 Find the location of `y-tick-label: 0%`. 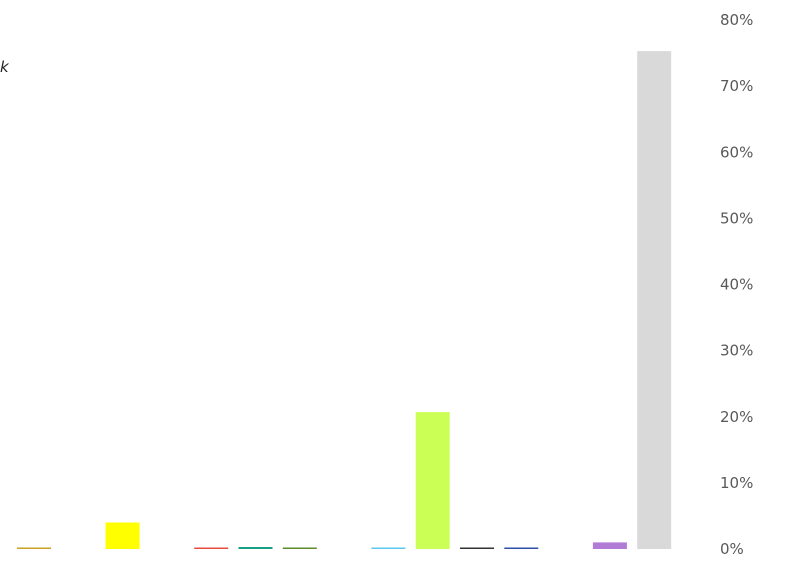

y-tick-label: 0% is located at coordinates (732, 549).